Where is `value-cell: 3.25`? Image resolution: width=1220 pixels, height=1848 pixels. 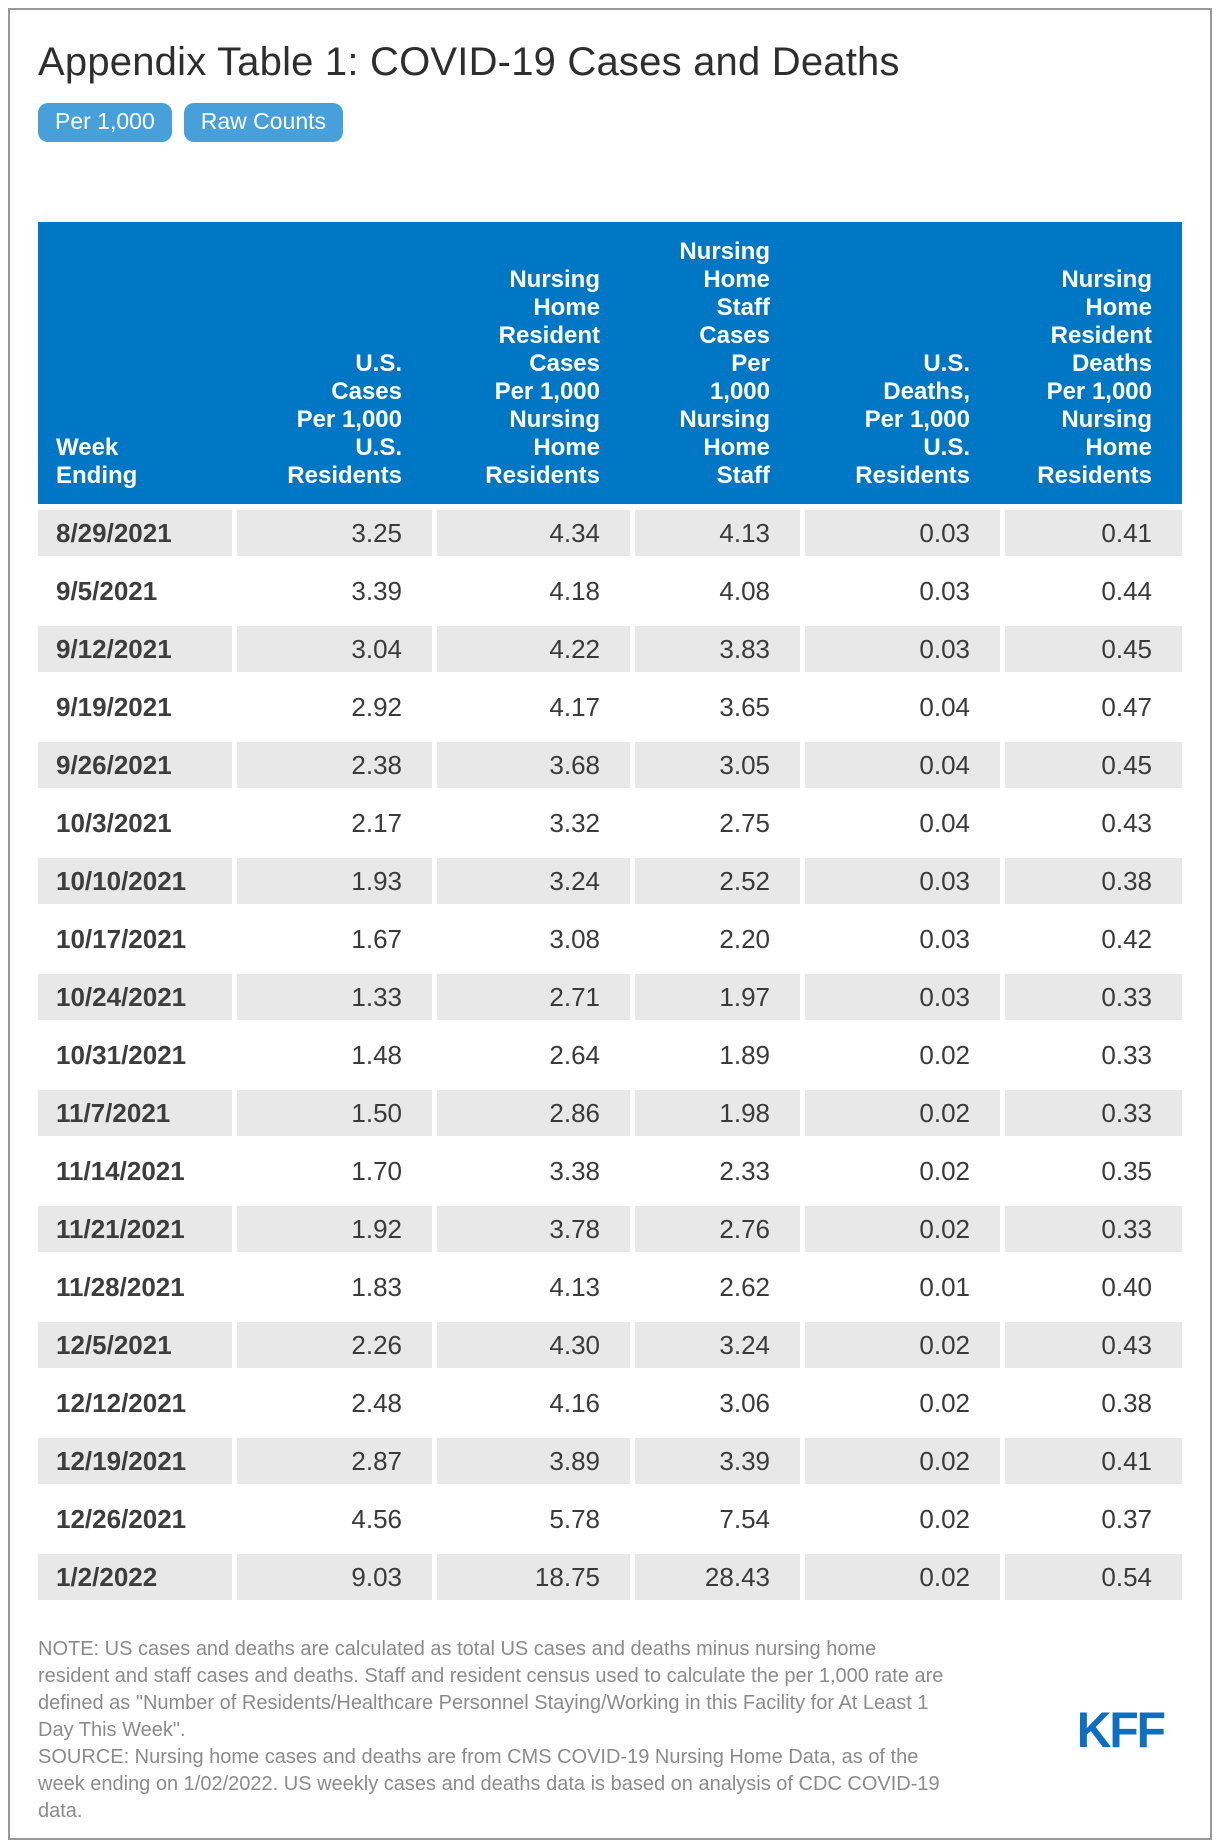
value-cell: 3.25 is located at coordinates (332, 533).